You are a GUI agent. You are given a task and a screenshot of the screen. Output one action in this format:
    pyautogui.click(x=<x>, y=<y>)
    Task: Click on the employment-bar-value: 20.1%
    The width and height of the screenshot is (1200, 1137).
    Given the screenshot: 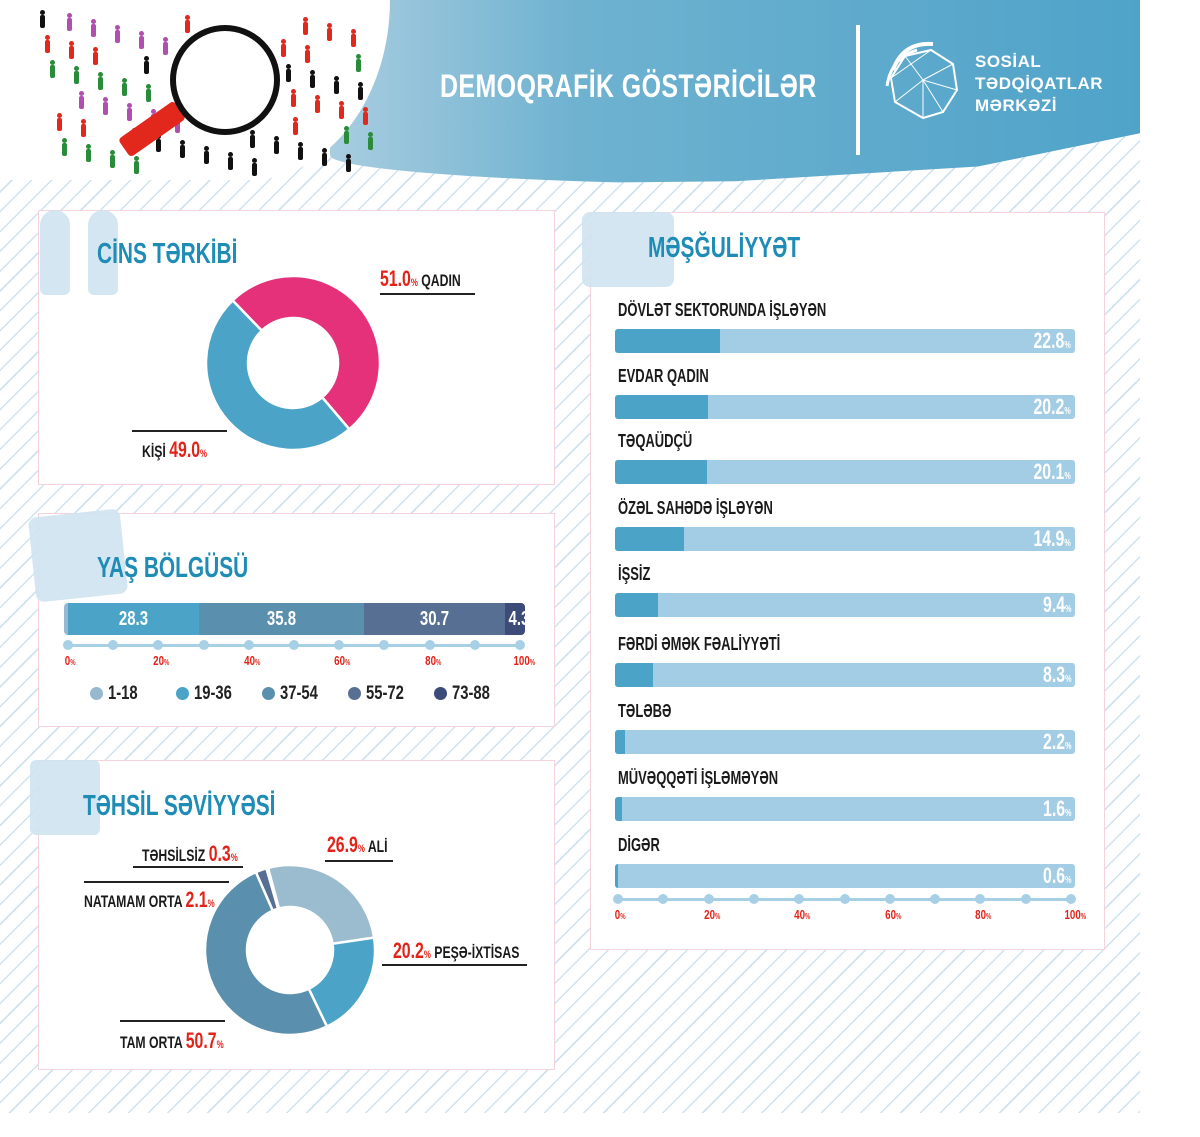 What is the action you would take?
    pyautogui.click(x=1052, y=472)
    